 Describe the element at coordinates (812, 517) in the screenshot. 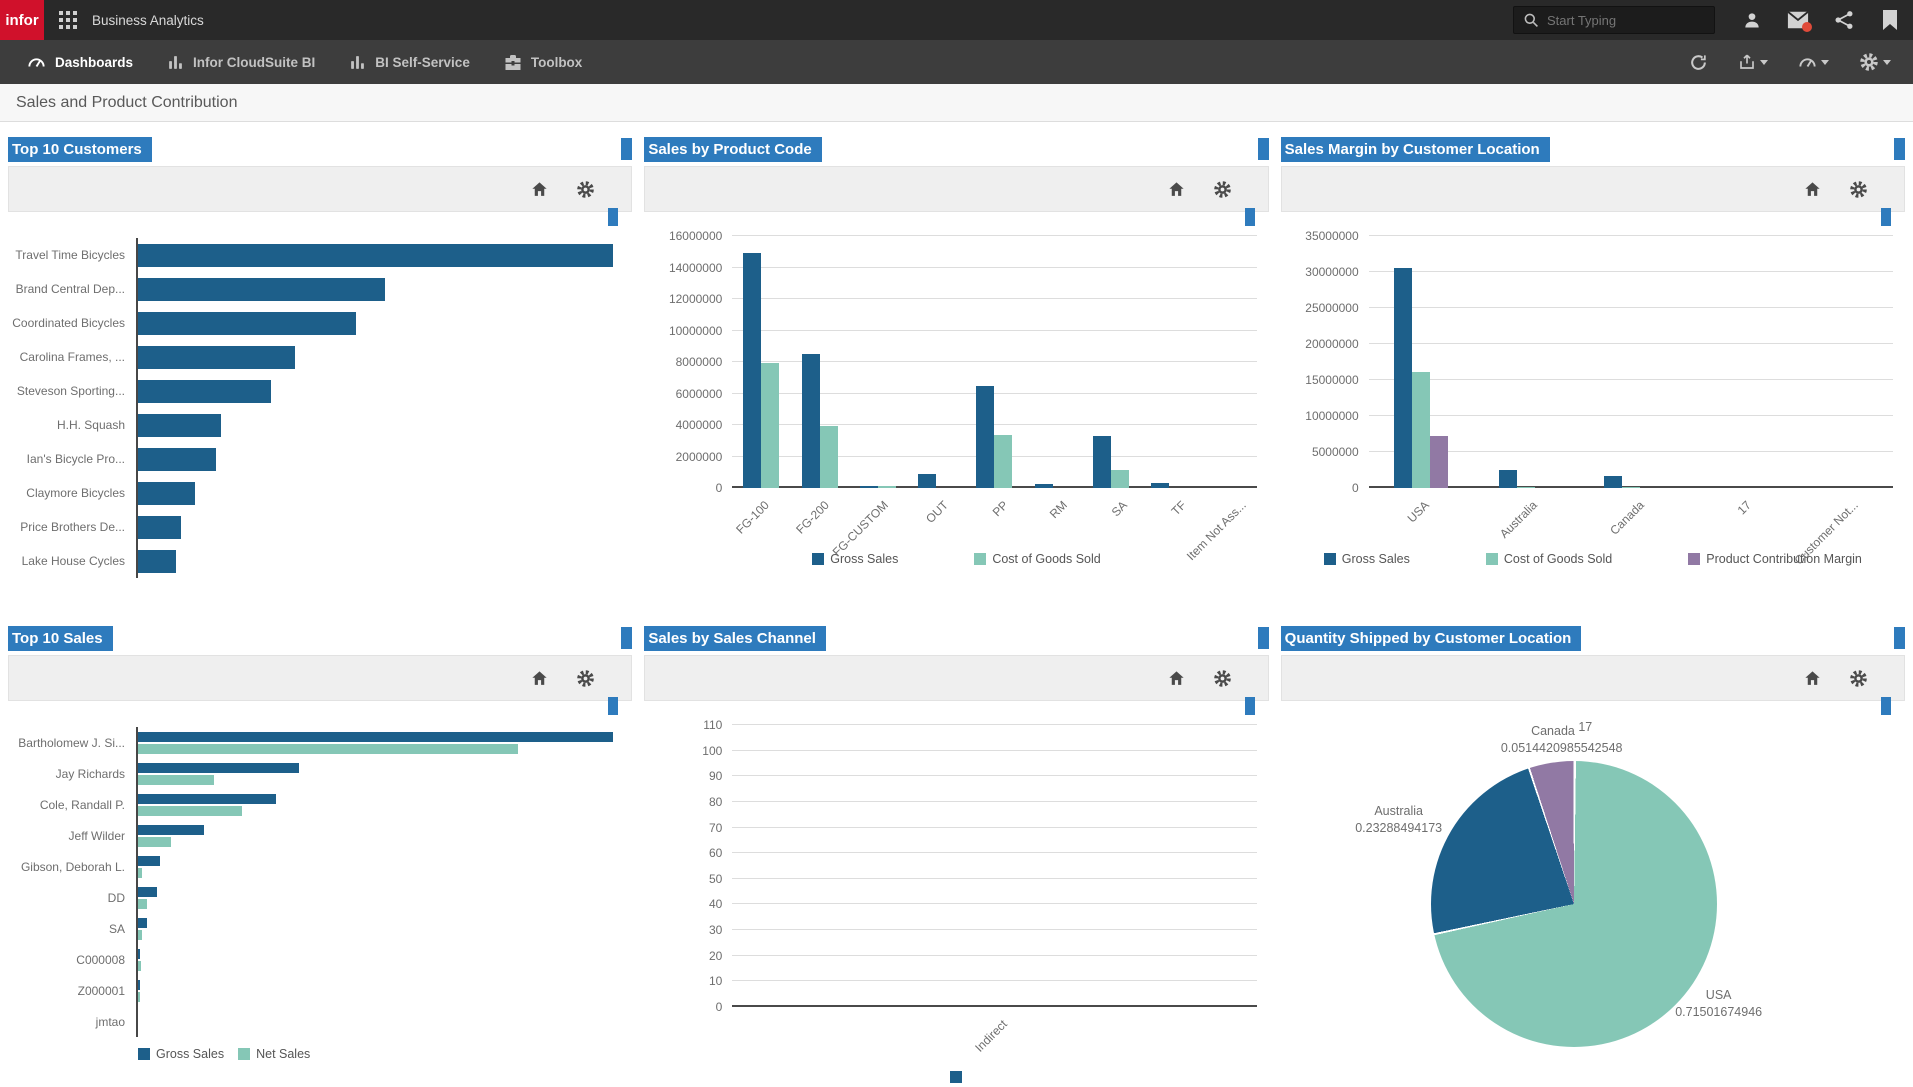

I see `x-tick-label: FG-200` at that location.